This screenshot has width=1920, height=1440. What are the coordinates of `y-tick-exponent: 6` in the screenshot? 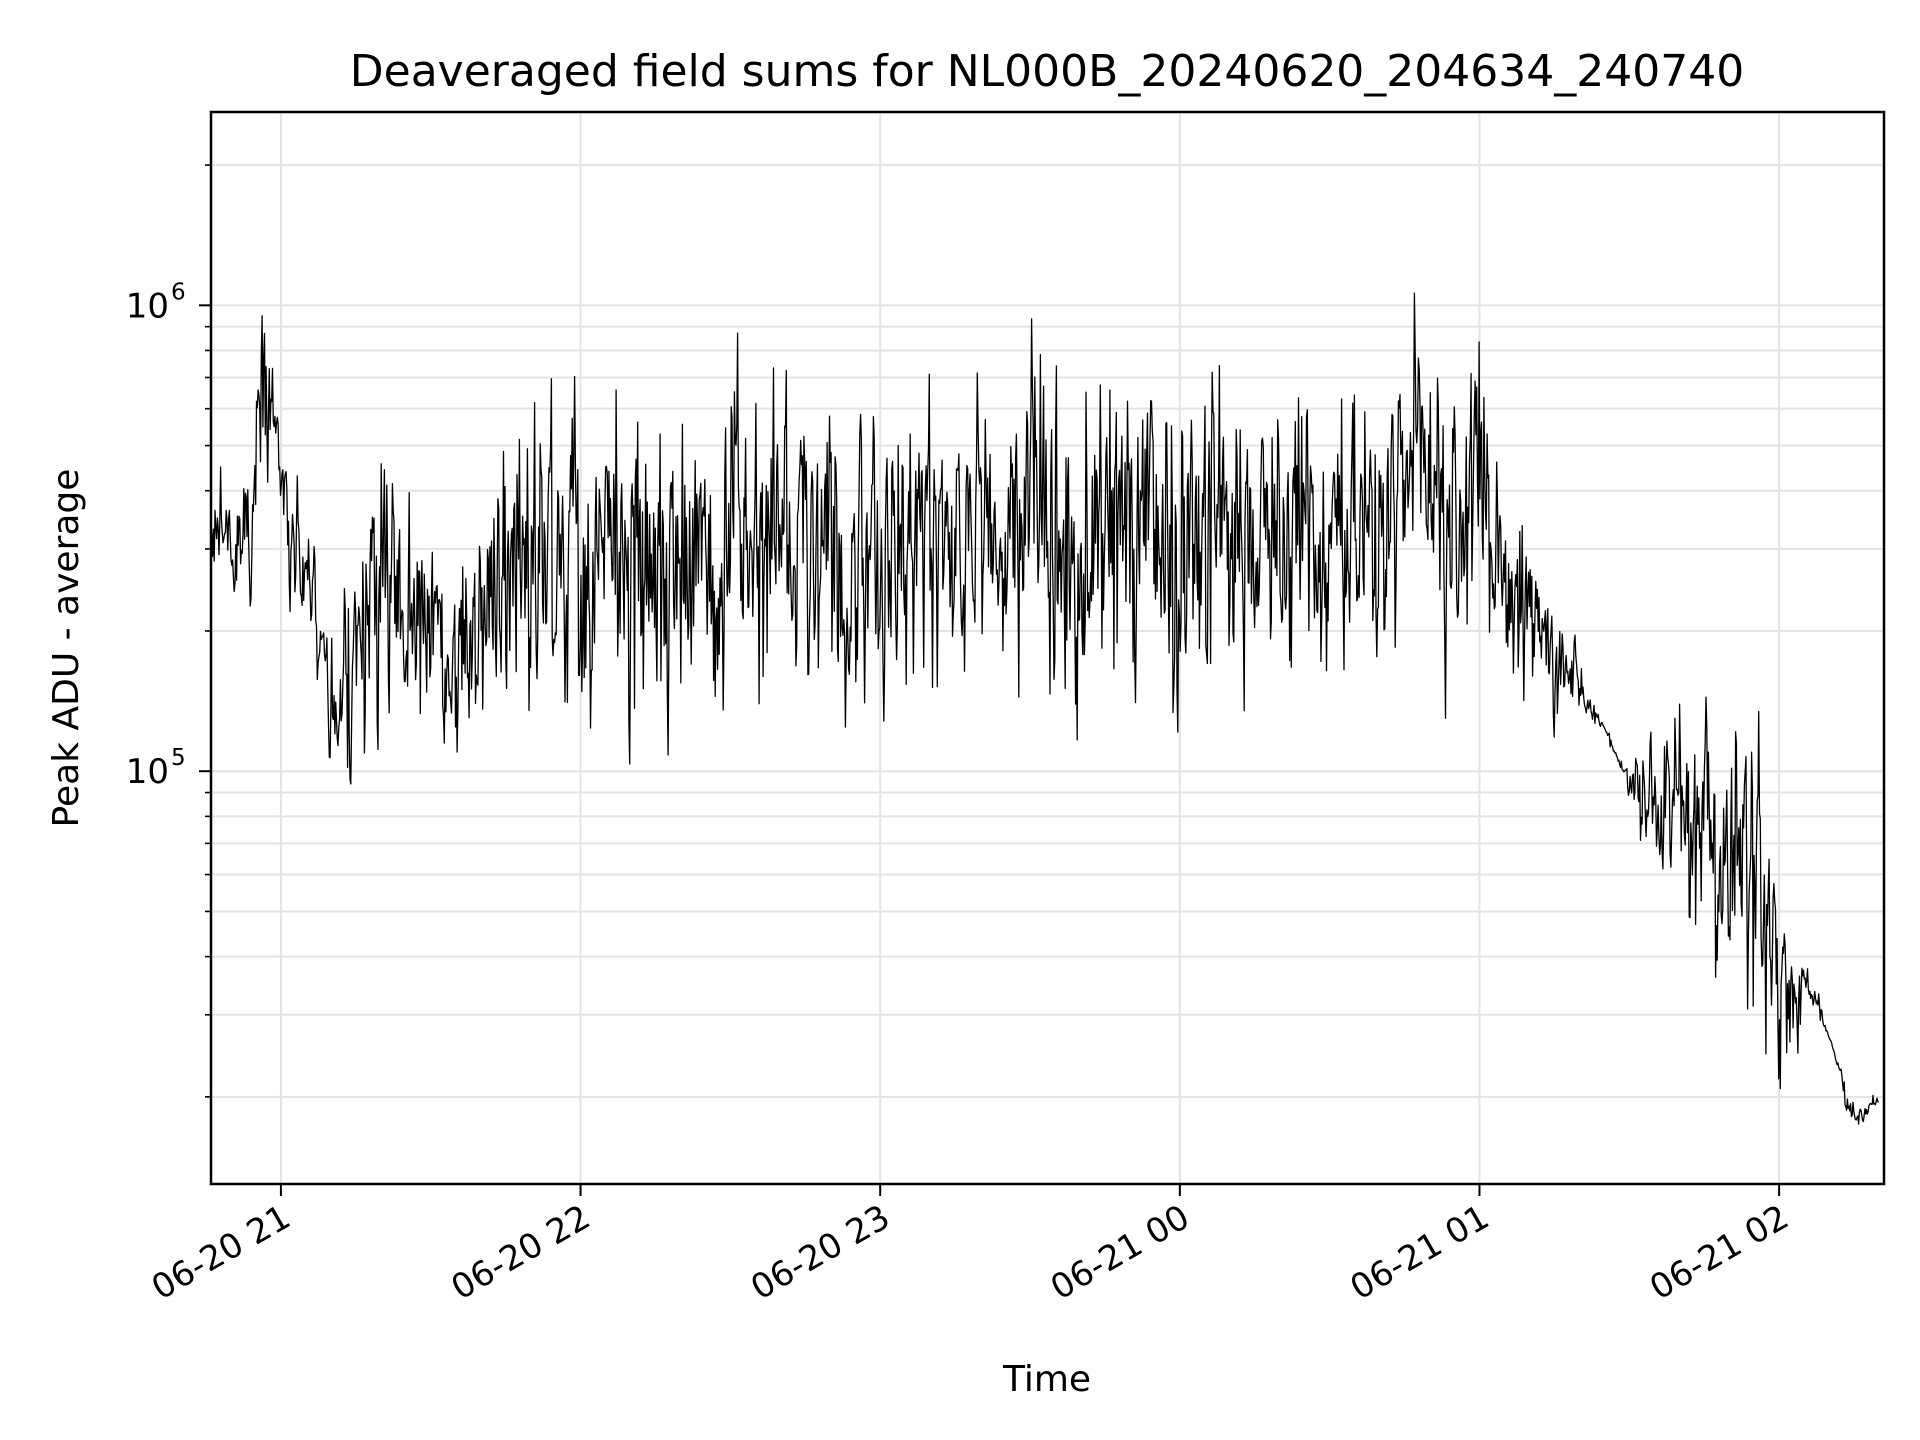 It's located at (178, 292).